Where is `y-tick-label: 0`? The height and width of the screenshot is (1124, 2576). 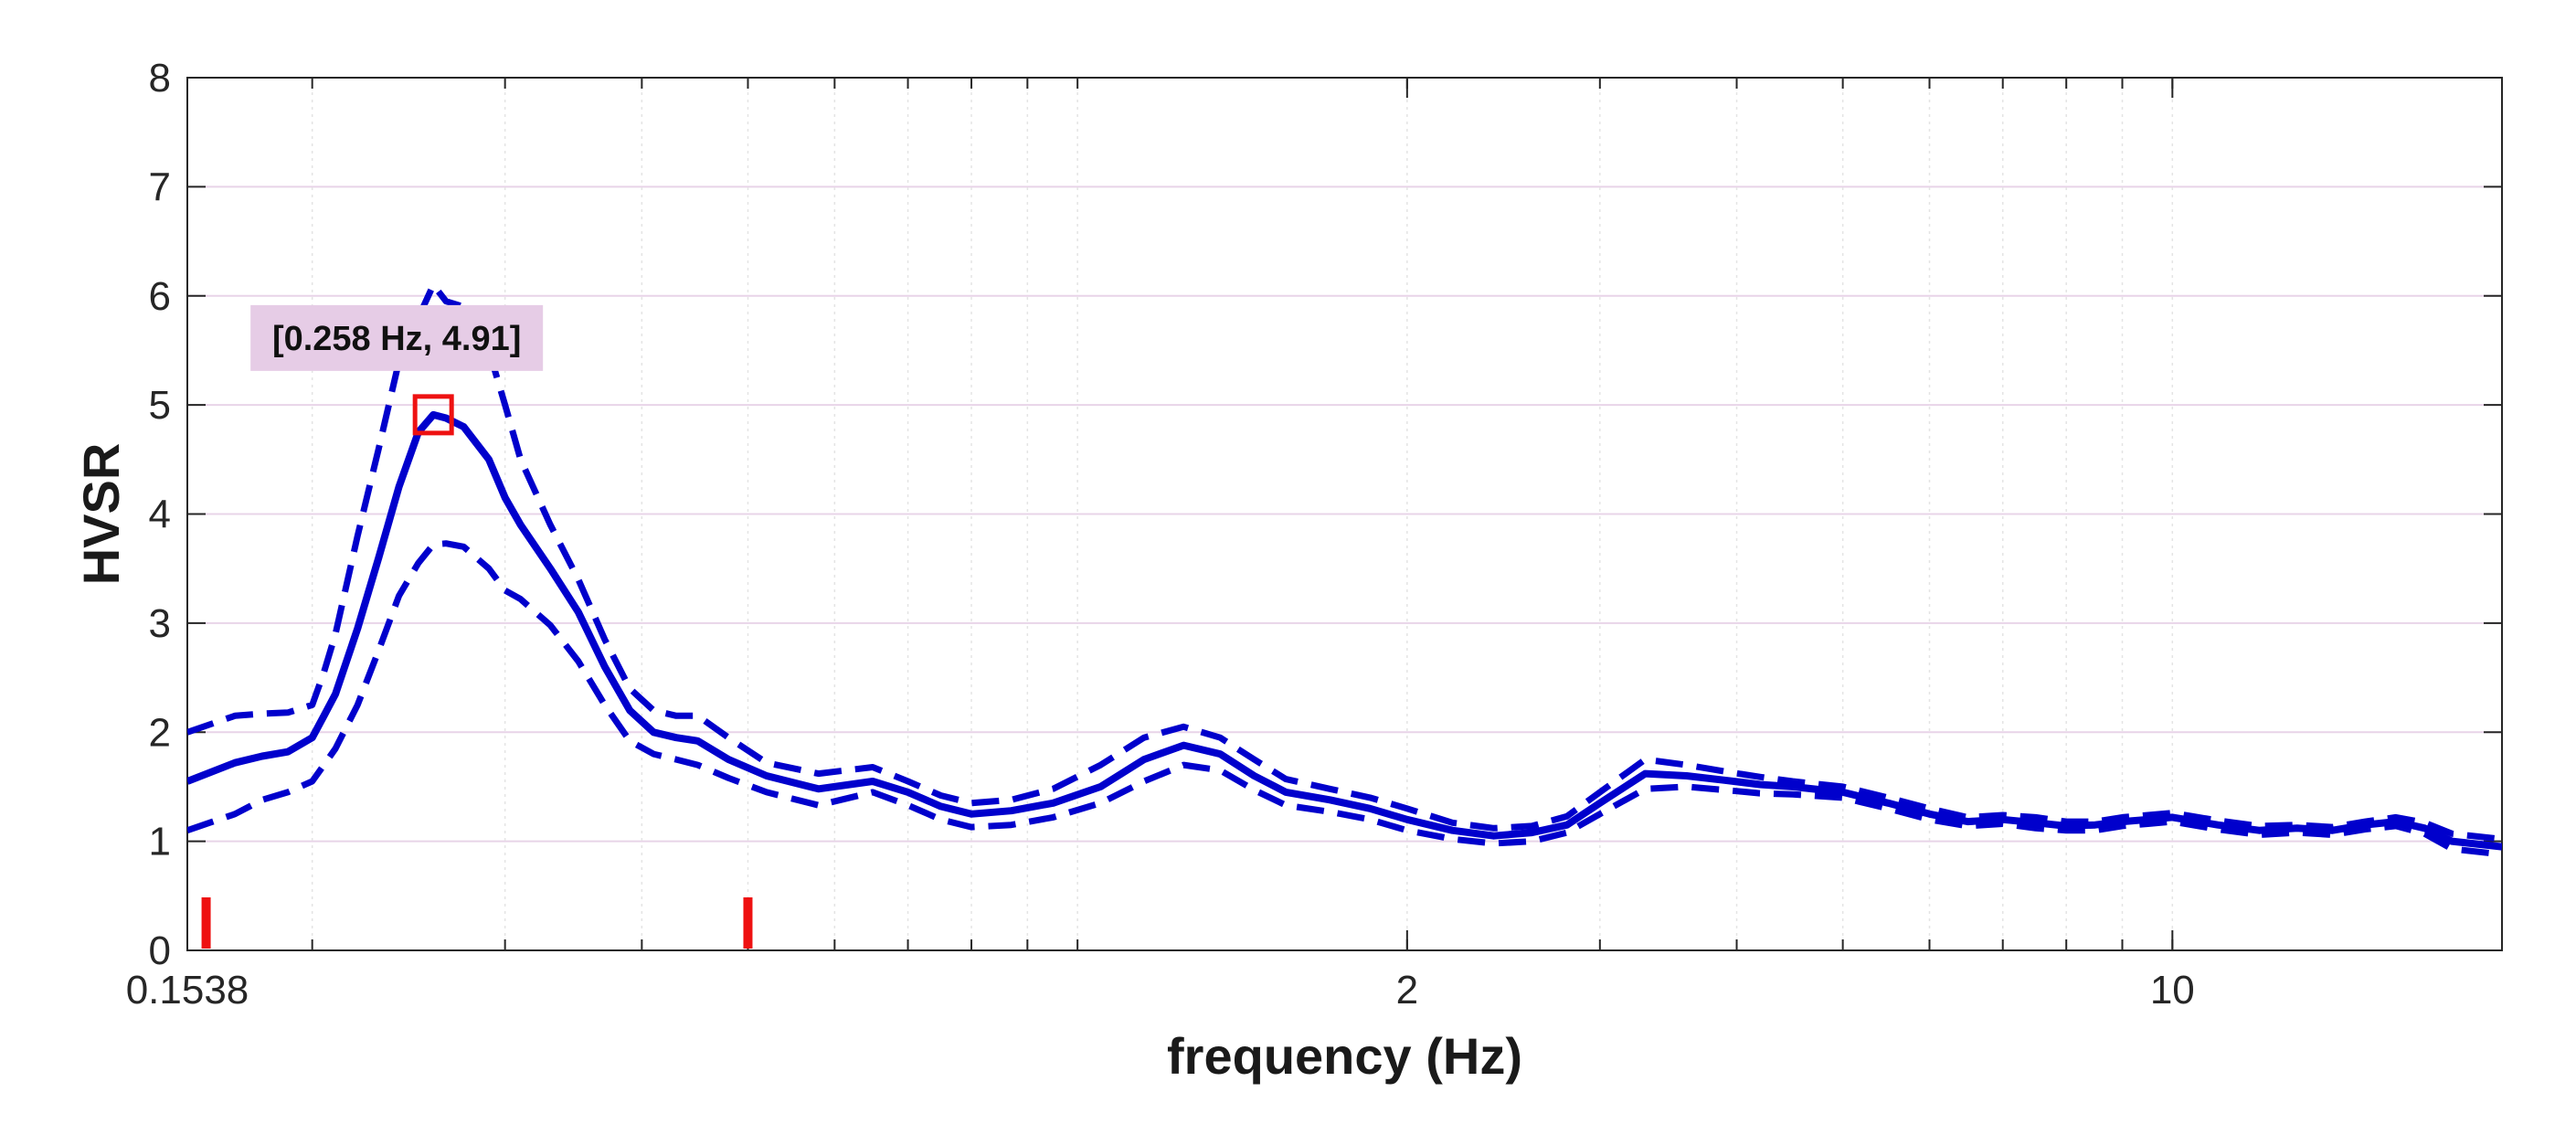 y-tick-label: 0 is located at coordinates (160, 950).